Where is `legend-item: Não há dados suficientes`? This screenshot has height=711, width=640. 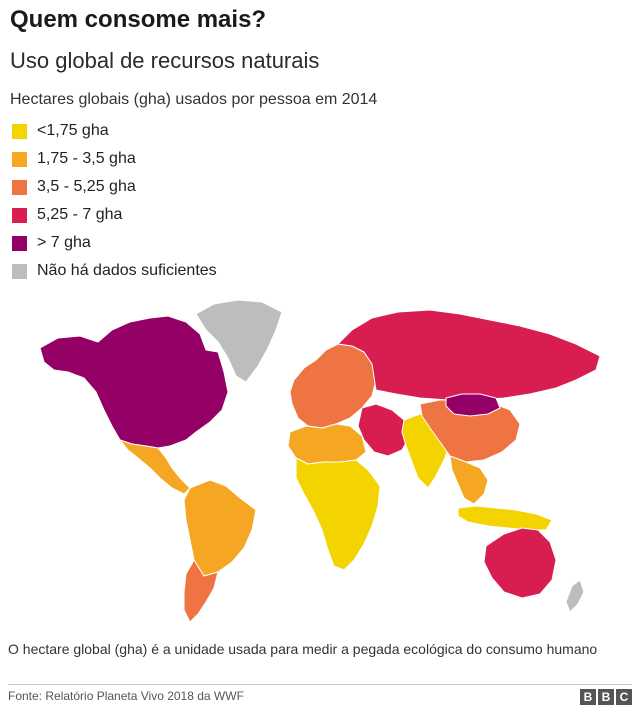 legend-item: Não há dados suficientes is located at coordinates (114, 271).